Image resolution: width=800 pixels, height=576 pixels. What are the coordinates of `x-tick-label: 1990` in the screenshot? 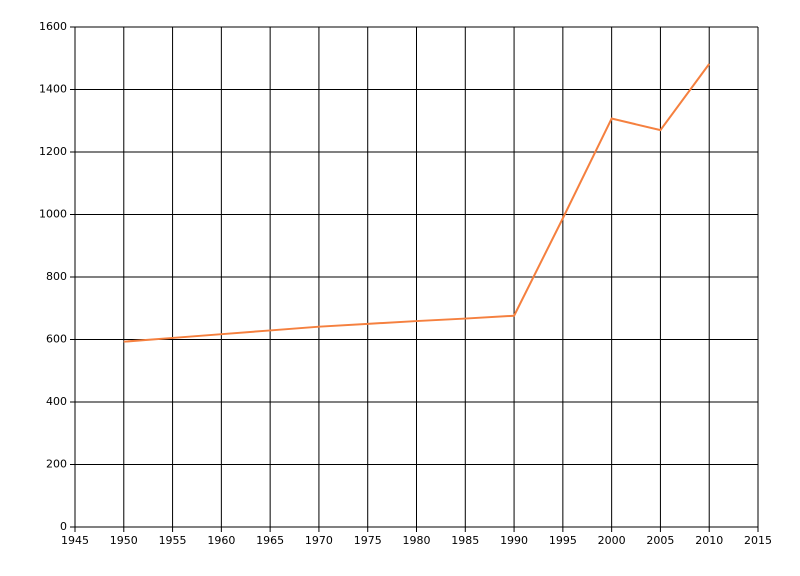 It's located at (514, 540).